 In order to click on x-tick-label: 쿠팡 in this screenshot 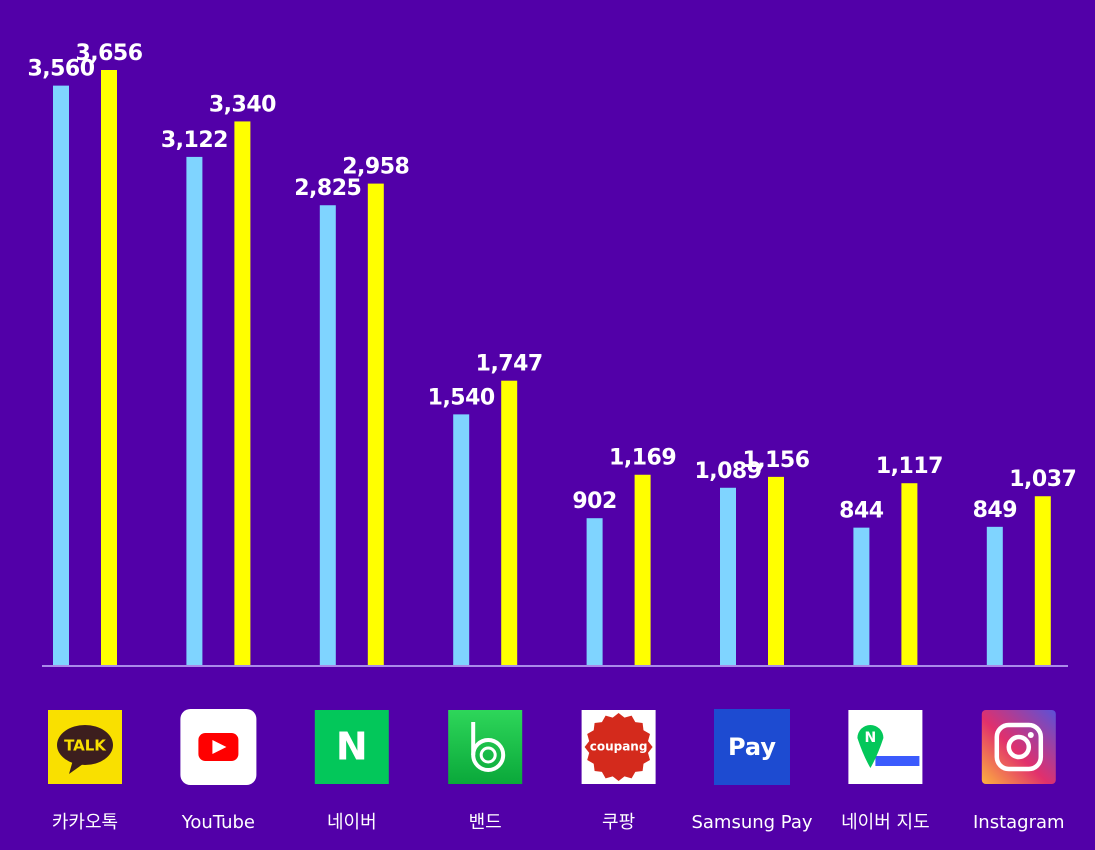, I will do `click(618, 822)`.